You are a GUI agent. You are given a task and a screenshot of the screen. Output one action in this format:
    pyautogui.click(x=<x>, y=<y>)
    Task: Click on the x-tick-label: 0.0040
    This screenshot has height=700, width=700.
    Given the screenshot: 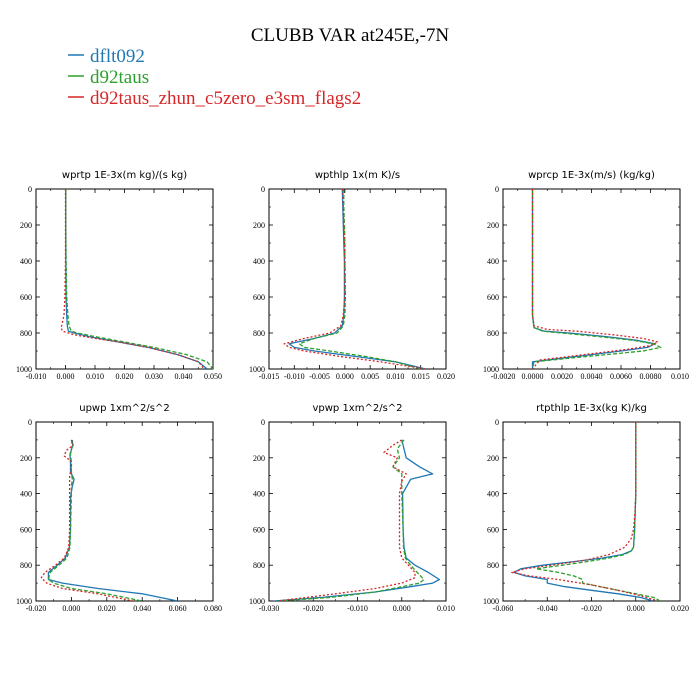 What is the action you would take?
    pyautogui.click(x=592, y=376)
    